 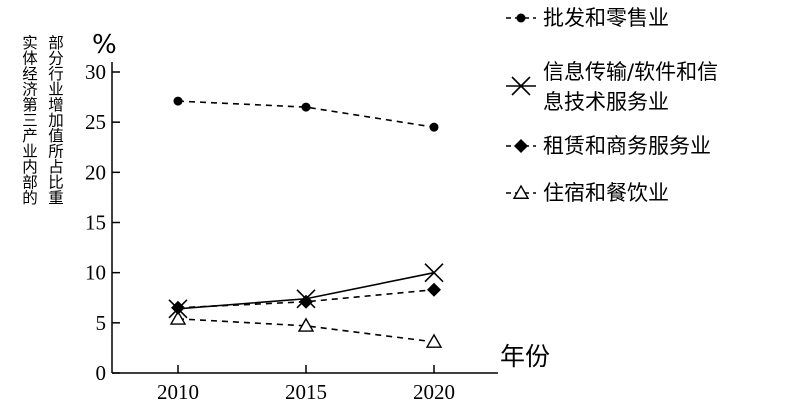 I want to click on legend-label: 批发和零售业, so click(x=606, y=18).